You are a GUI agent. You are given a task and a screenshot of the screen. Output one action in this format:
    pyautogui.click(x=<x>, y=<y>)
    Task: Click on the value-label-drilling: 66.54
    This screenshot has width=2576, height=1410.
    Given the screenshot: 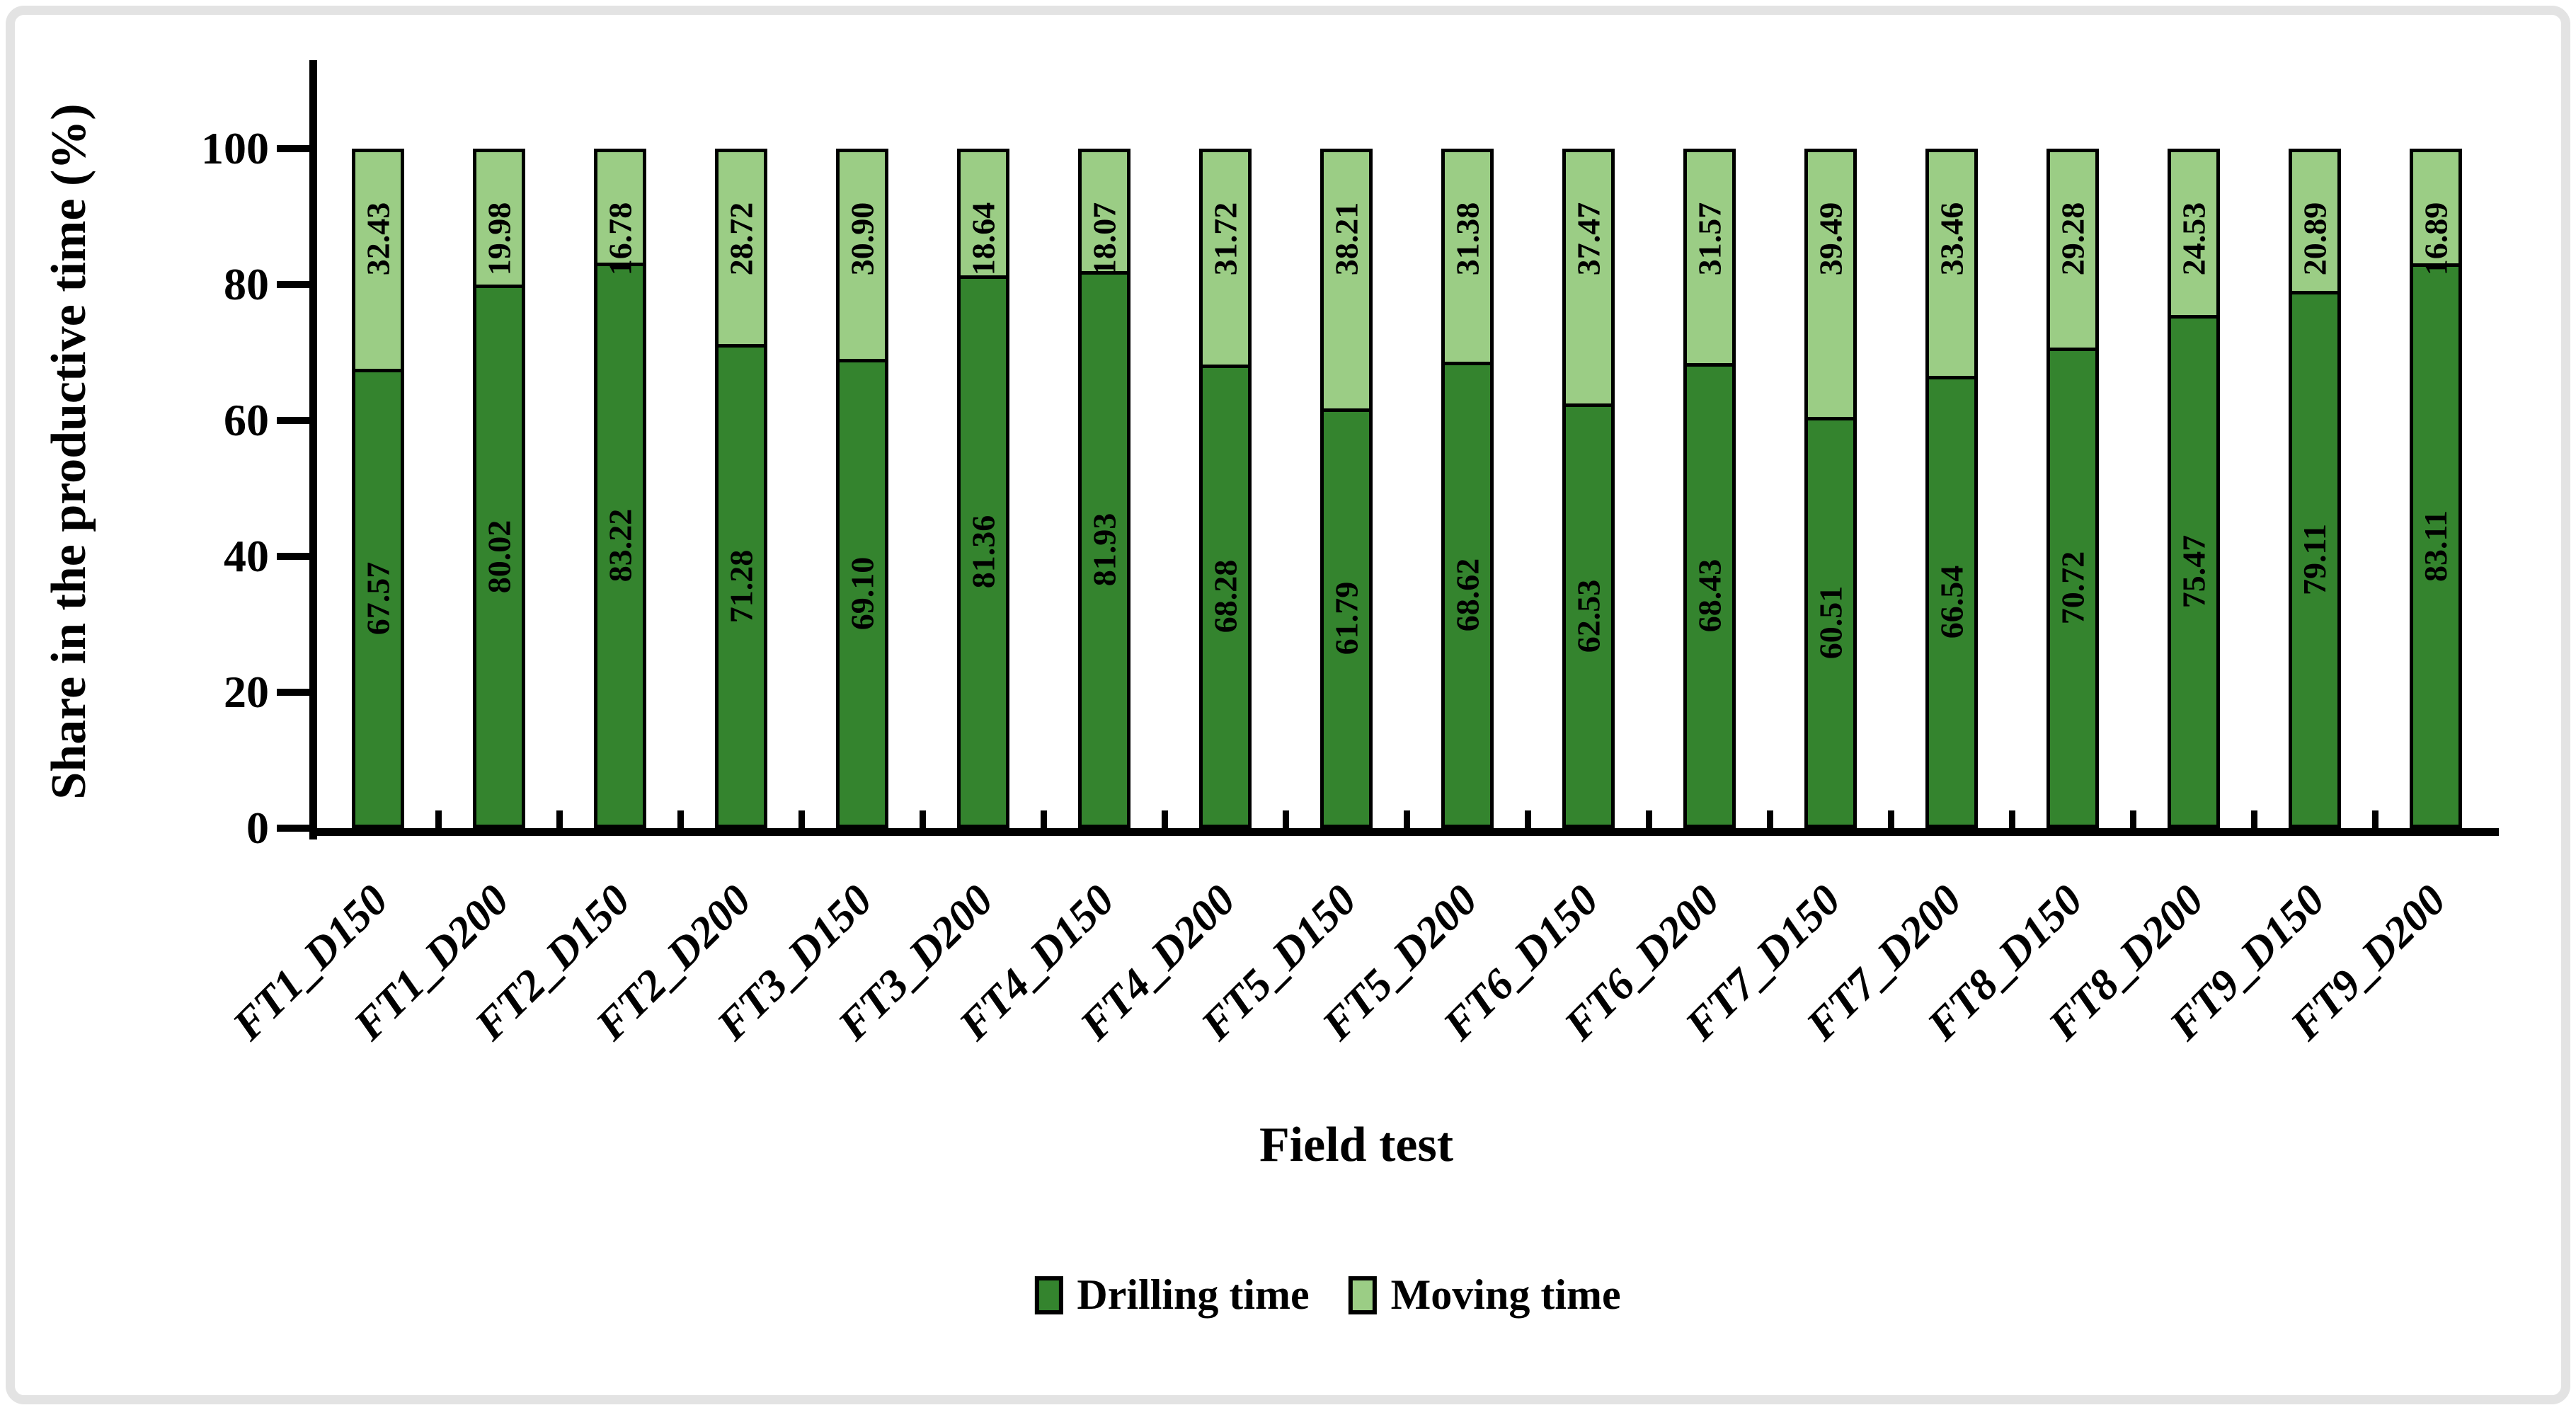 What is the action you would take?
    pyautogui.click(x=1951, y=602)
    